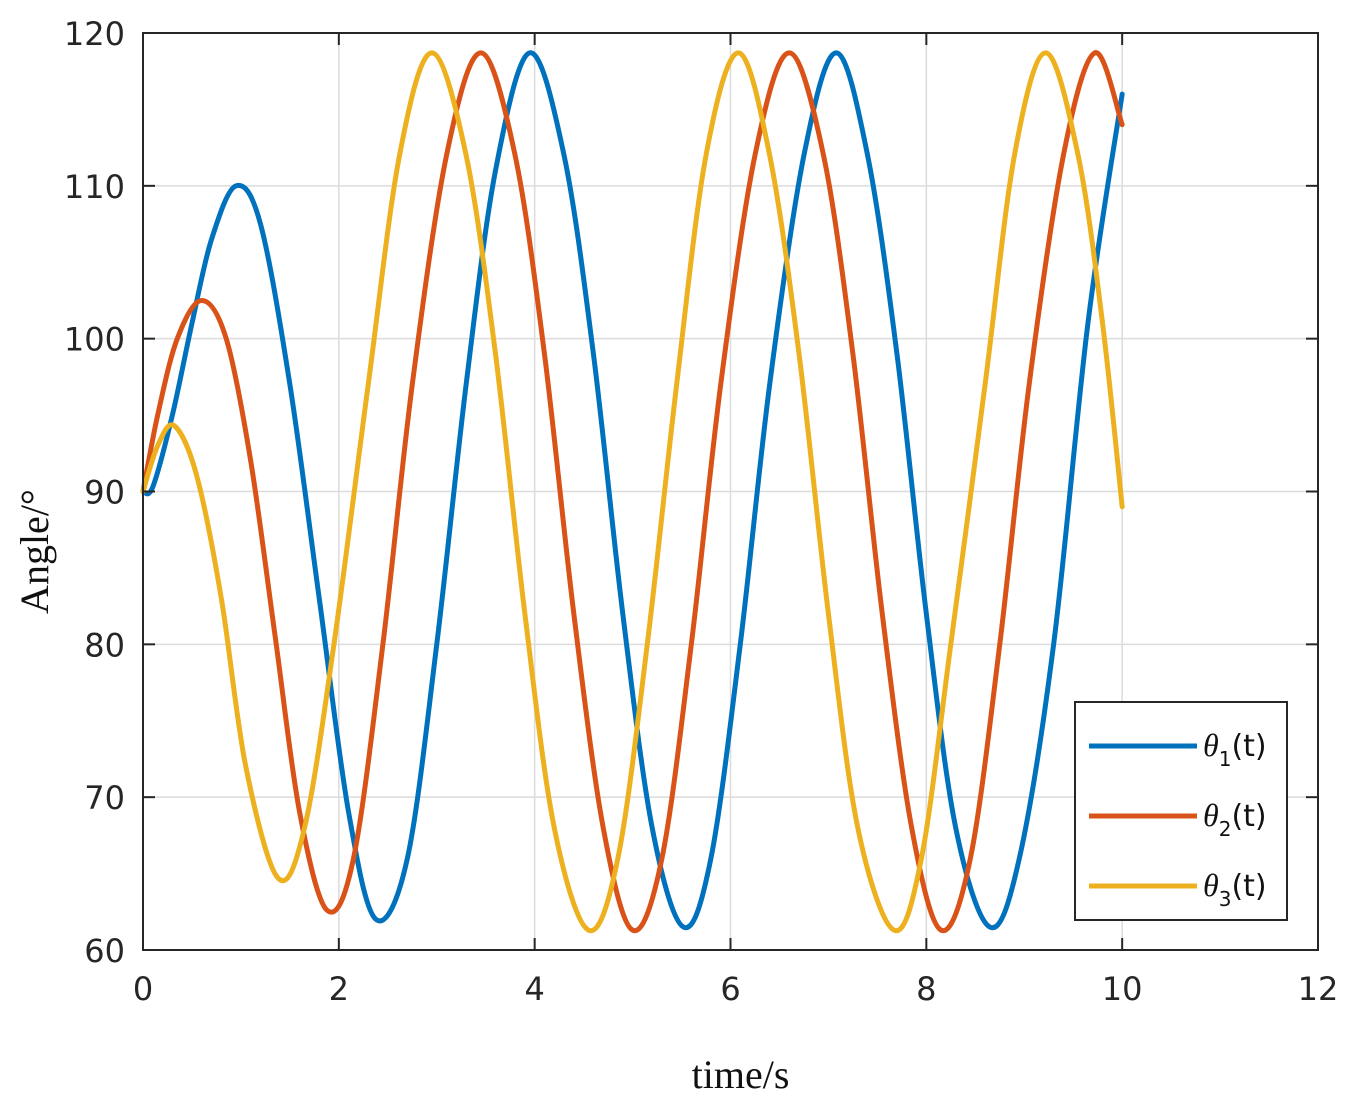 Image resolution: width=1354 pixels, height=1106 pixels. What do you see at coordinates (1235, 889) in the screenshot?
I see `legend-label-3: θ3(t)` at bounding box center [1235, 889].